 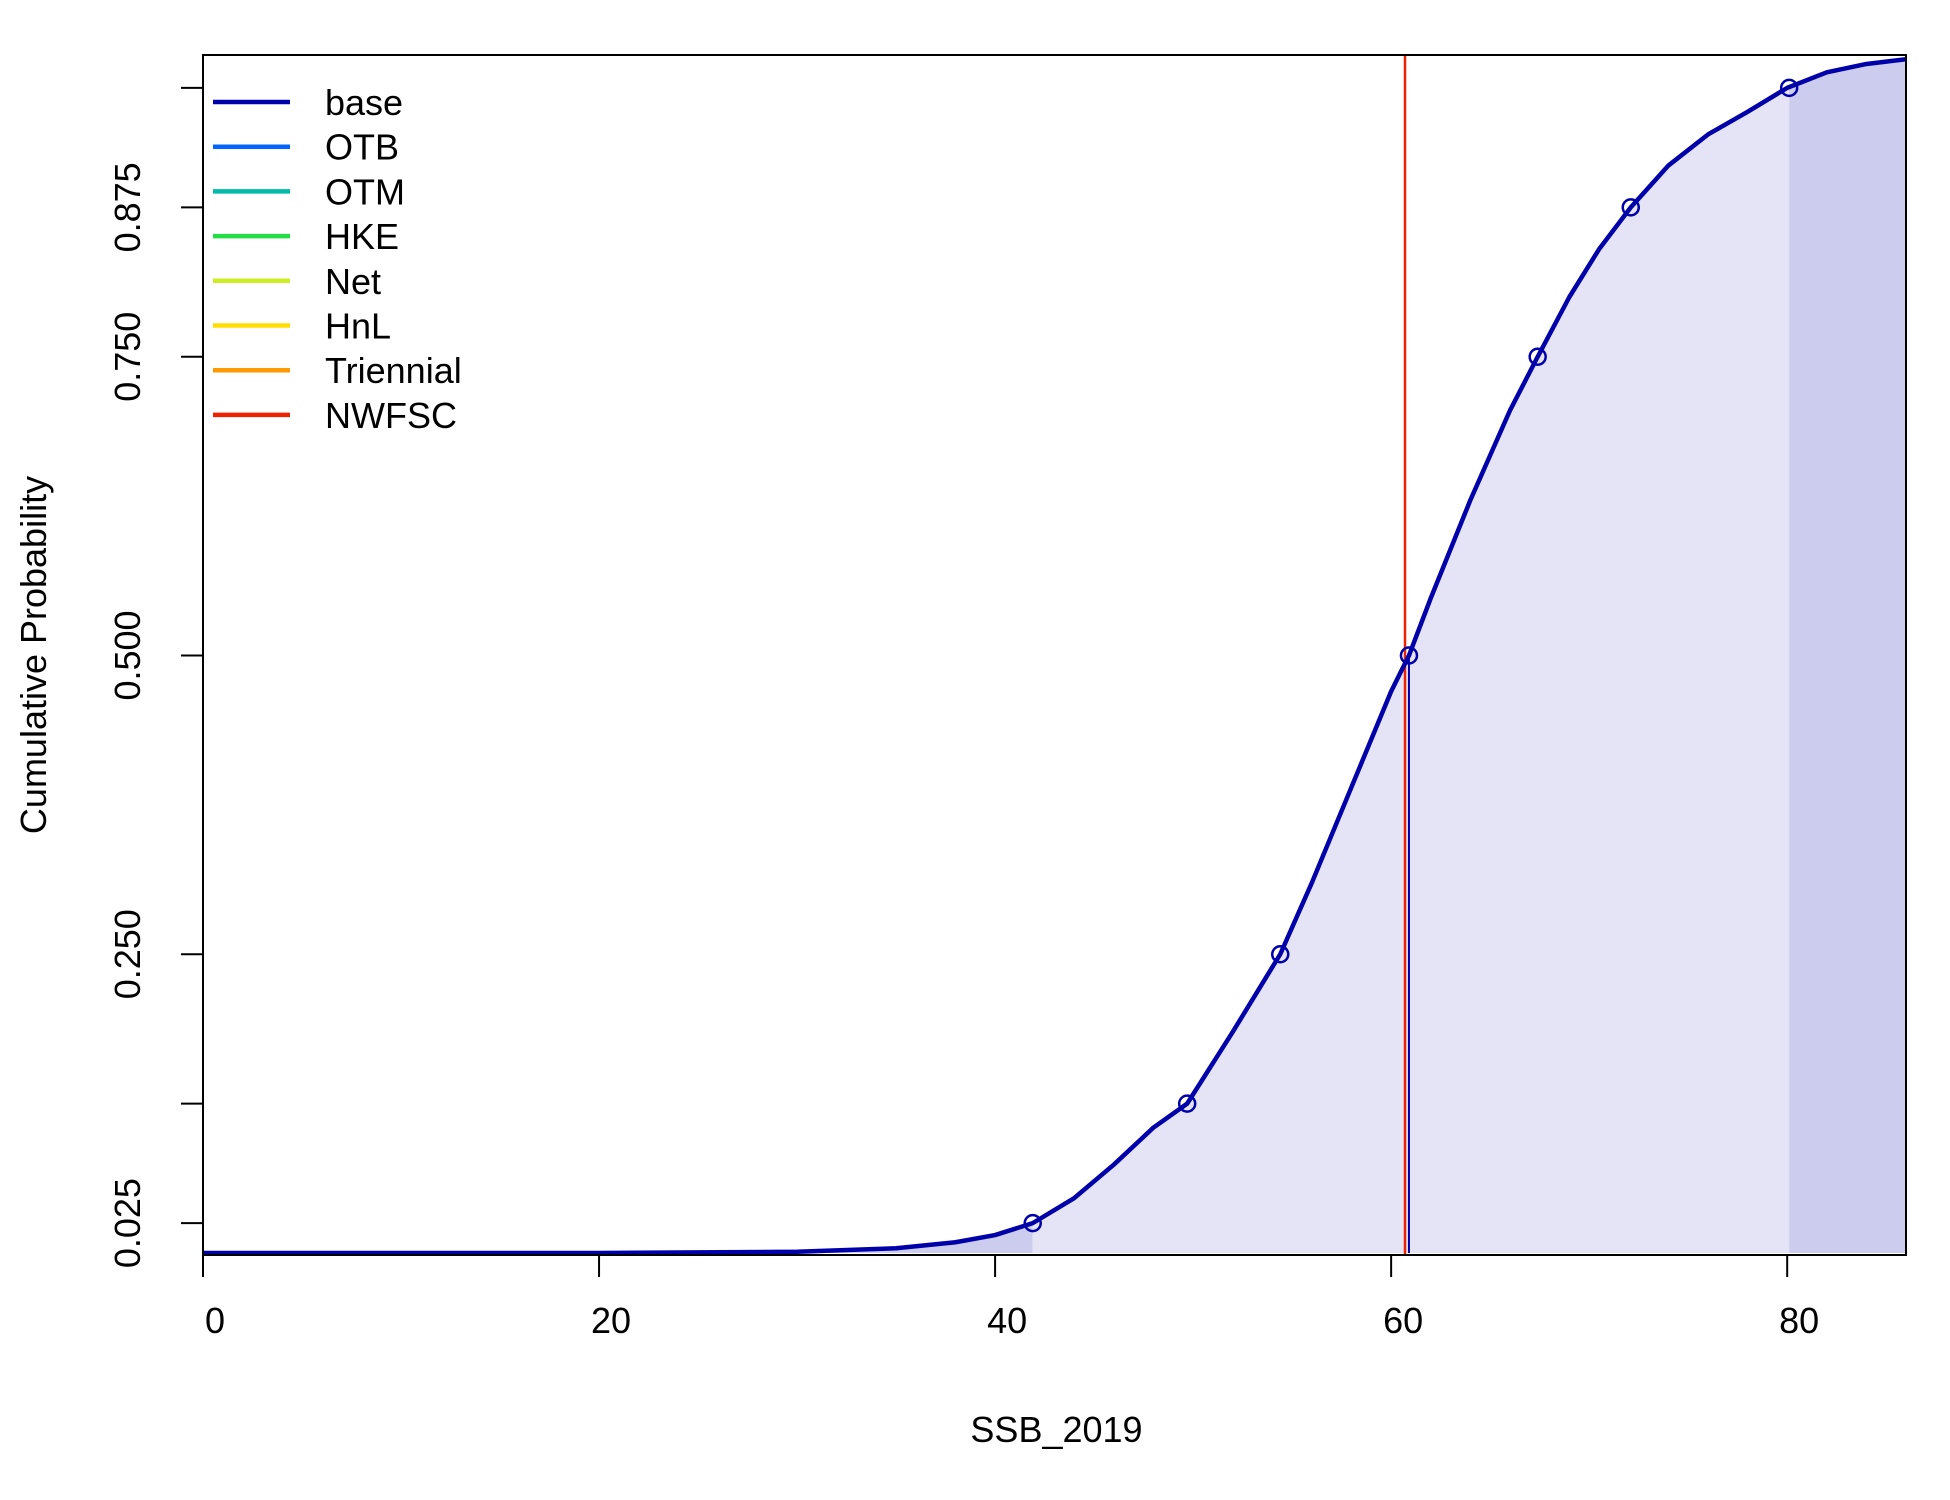 What do you see at coordinates (127, 357) in the screenshot?
I see `y-tick-label: 0.750` at bounding box center [127, 357].